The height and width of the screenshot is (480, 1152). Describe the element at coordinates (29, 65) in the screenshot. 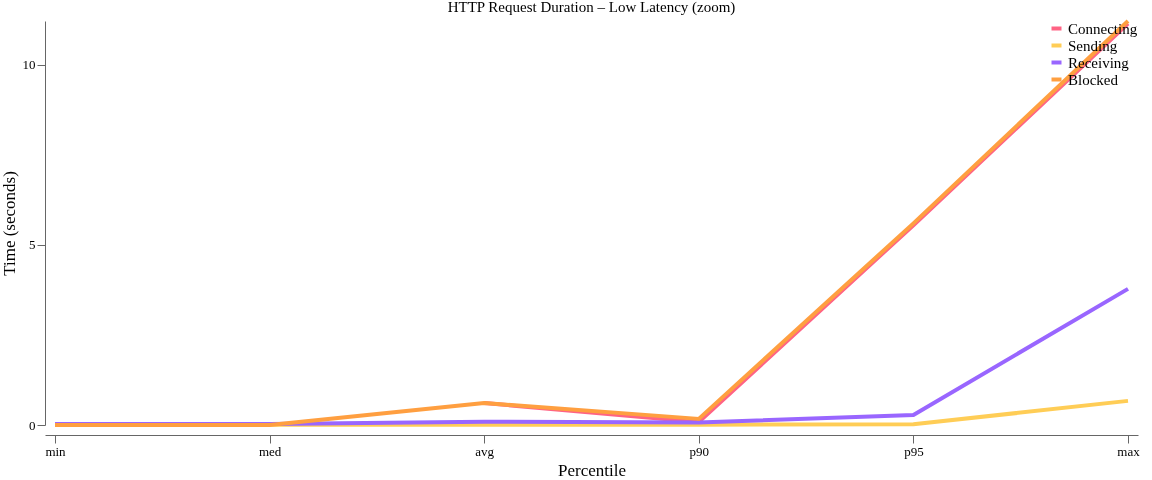

I see `y-tick-label: 10` at that location.